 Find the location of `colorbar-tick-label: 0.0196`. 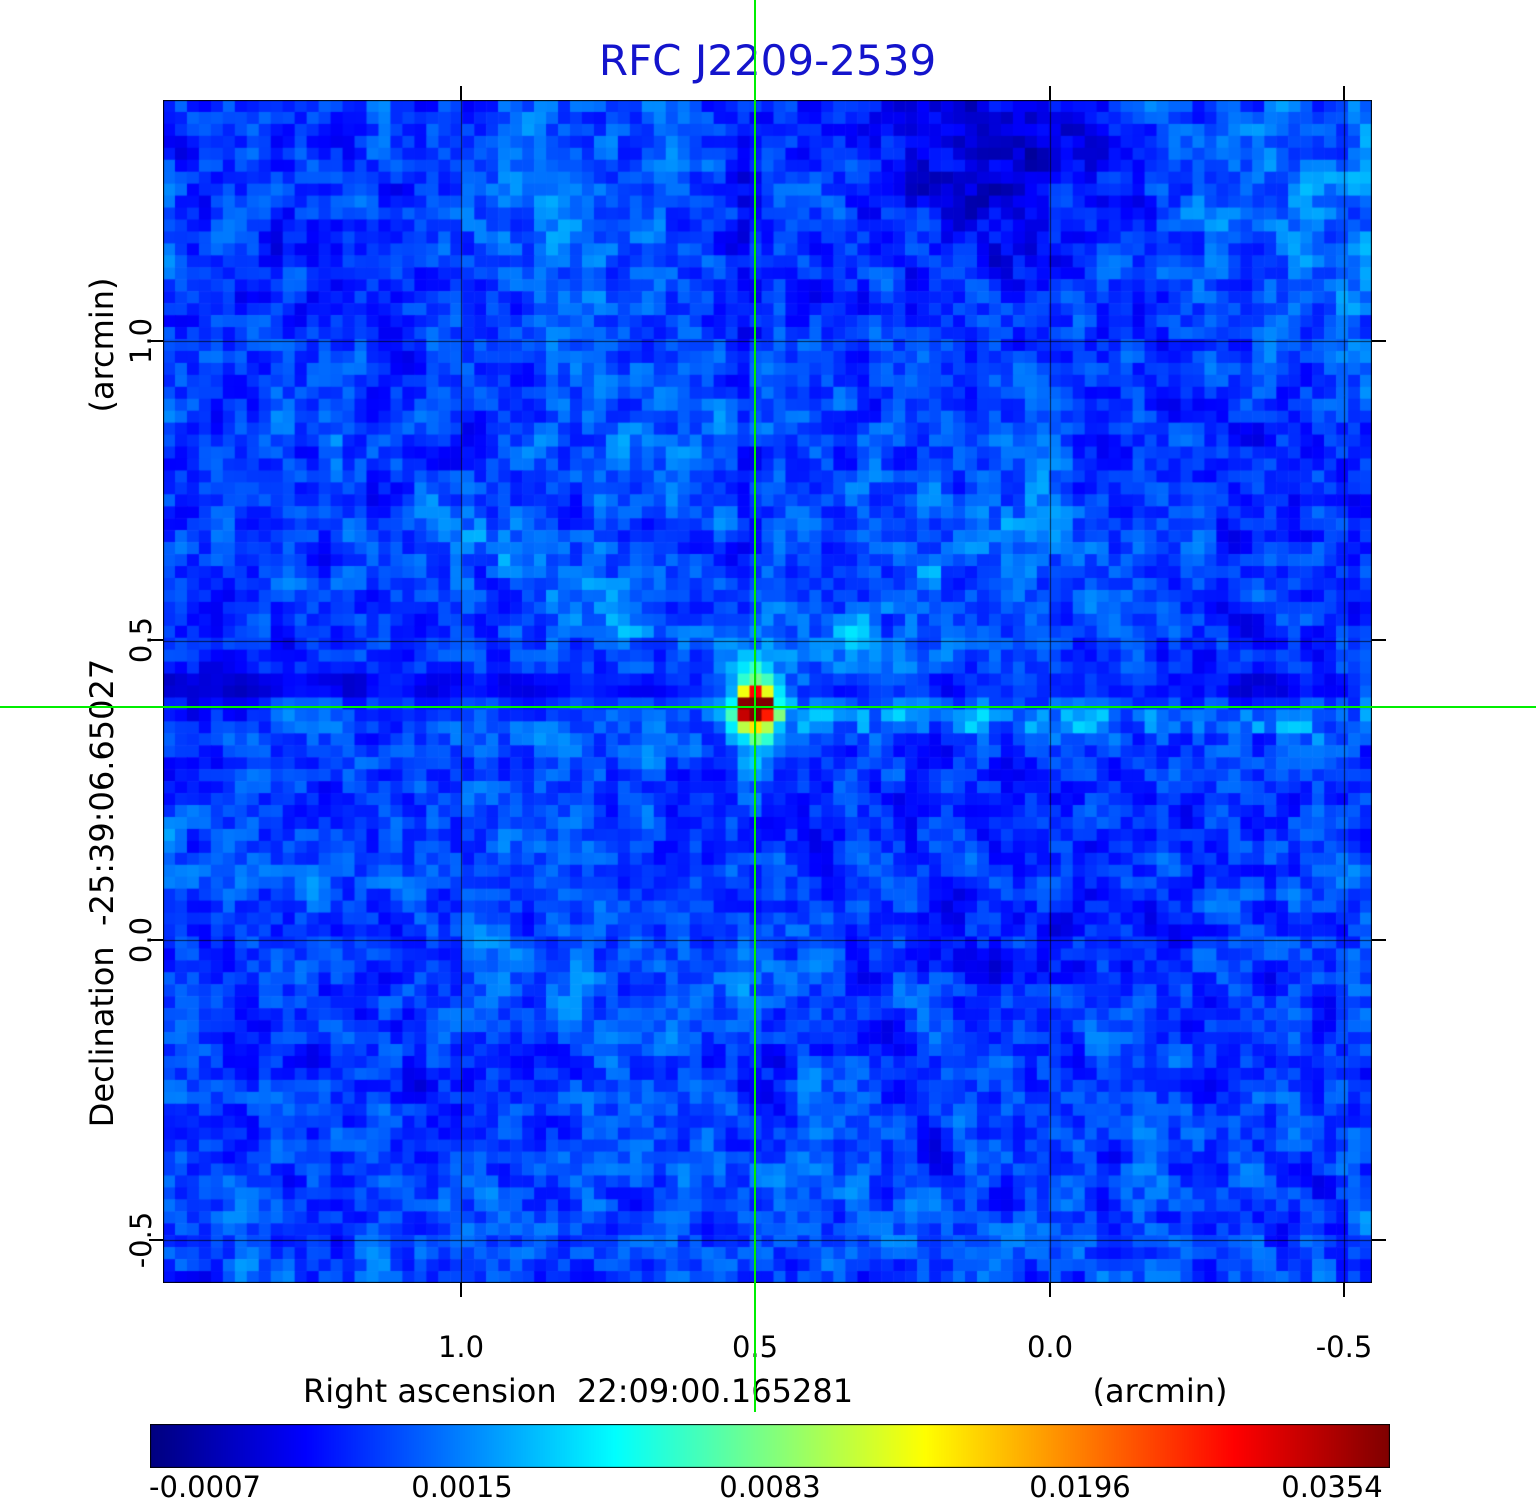

colorbar-tick-label: 0.0196 is located at coordinates (1080, 1487).